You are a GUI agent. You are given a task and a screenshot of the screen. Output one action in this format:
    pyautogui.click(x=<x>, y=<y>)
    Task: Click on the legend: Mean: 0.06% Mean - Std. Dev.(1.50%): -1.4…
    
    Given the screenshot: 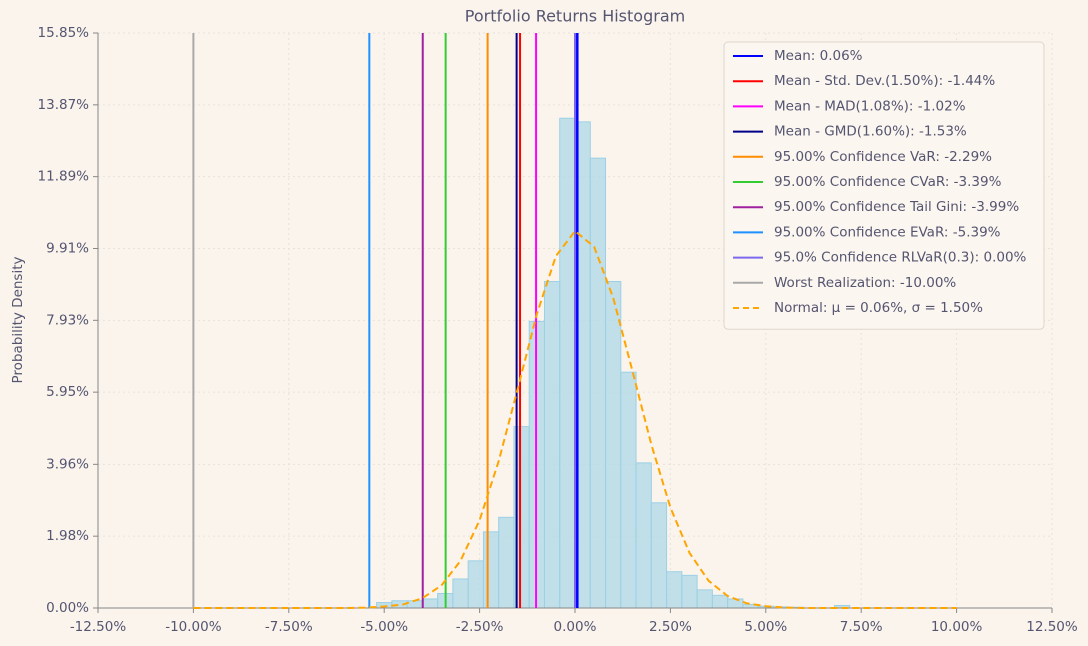 What is the action you would take?
    pyautogui.click(x=884, y=185)
    